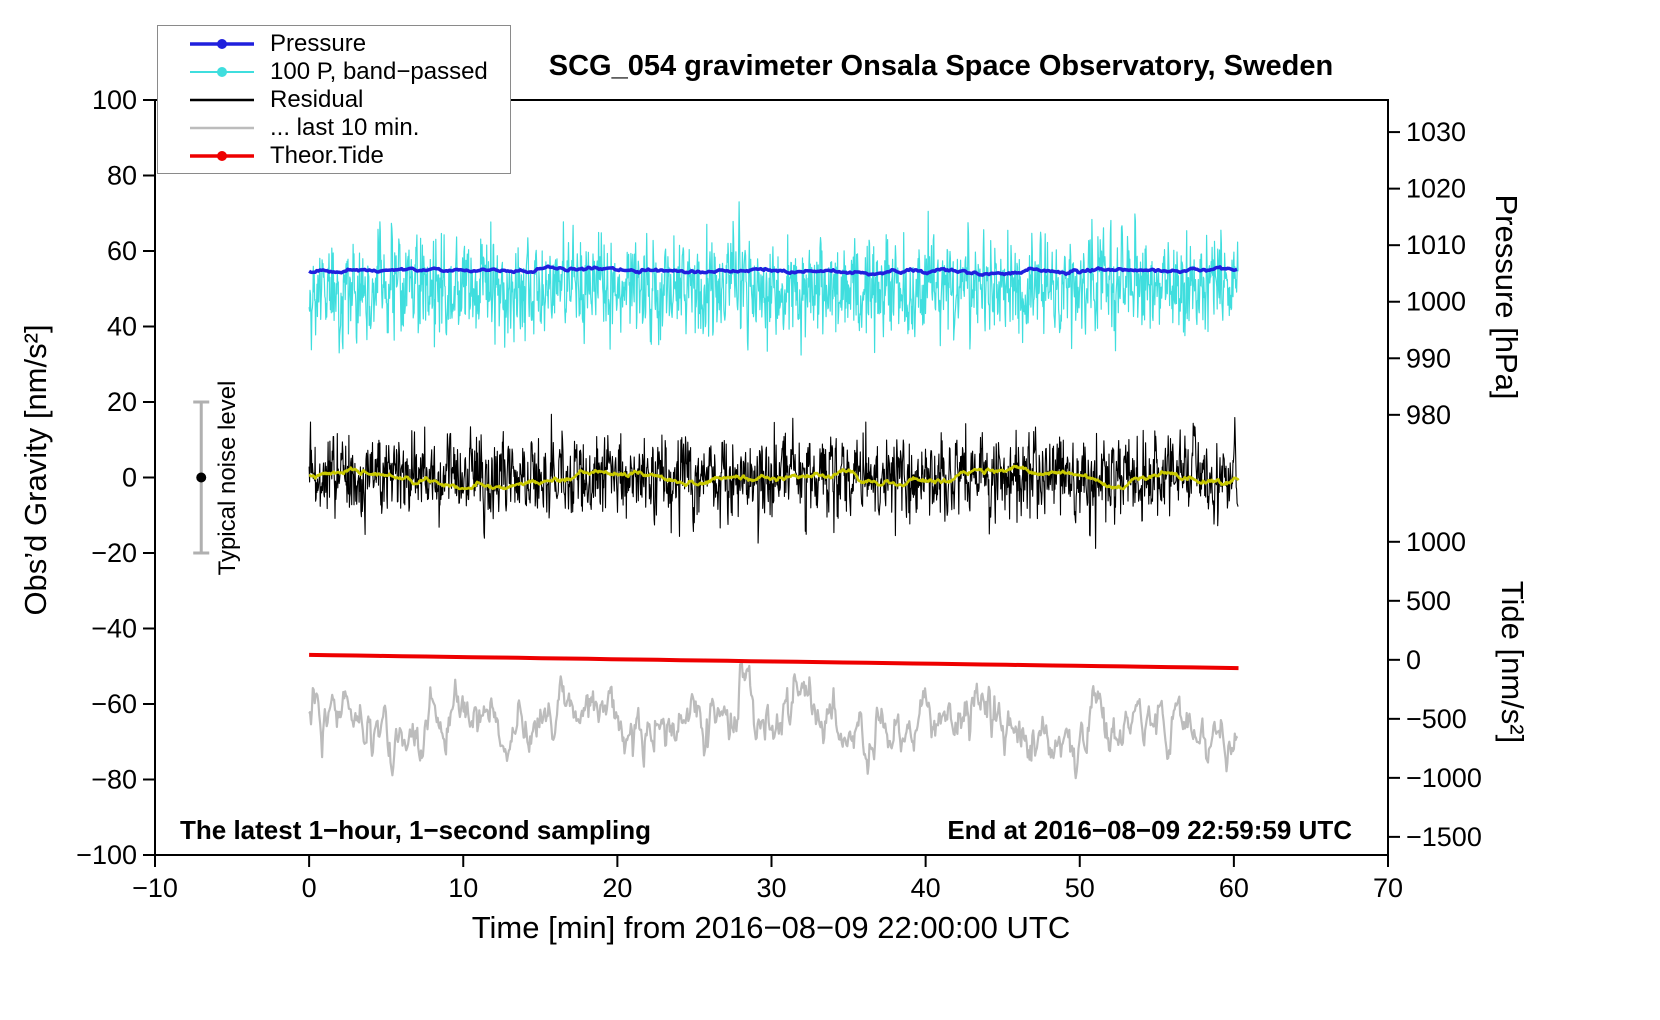 Image resolution: width=1660 pixels, height=1020 pixels. Describe the element at coordinates (771, 888) in the screenshot. I see `time-tick-label: 30` at that location.